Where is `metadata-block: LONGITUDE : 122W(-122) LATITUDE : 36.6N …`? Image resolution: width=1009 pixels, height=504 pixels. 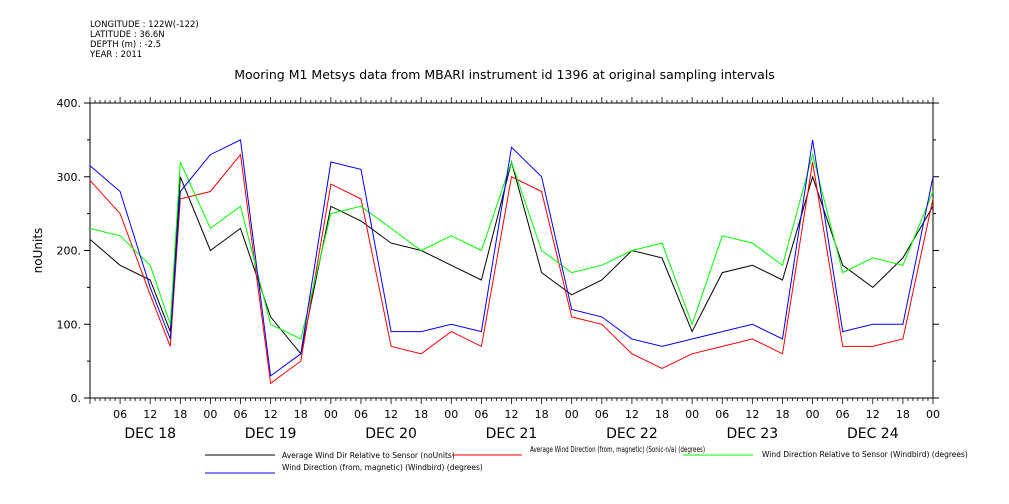 metadata-block: LONGITUDE : 122W(-122) LATITUDE : 36.6N … is located at coordinates (144, 40).